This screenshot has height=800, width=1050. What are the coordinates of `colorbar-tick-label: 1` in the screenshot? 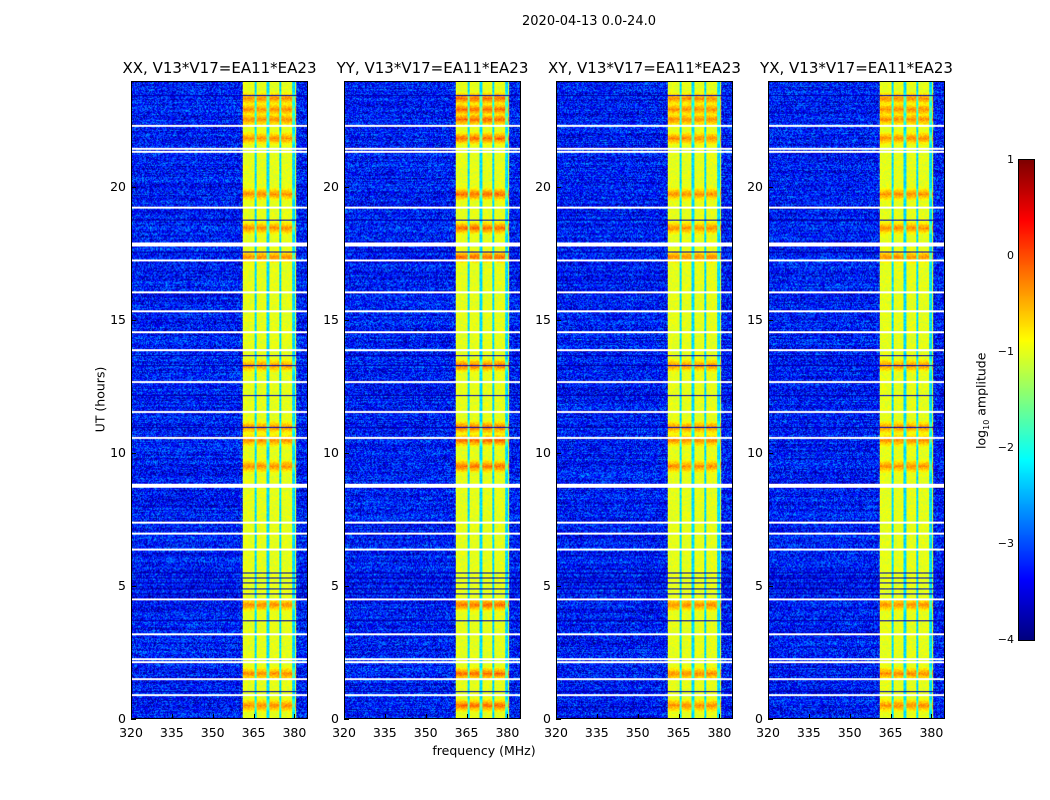 It's located at (1010, 159).